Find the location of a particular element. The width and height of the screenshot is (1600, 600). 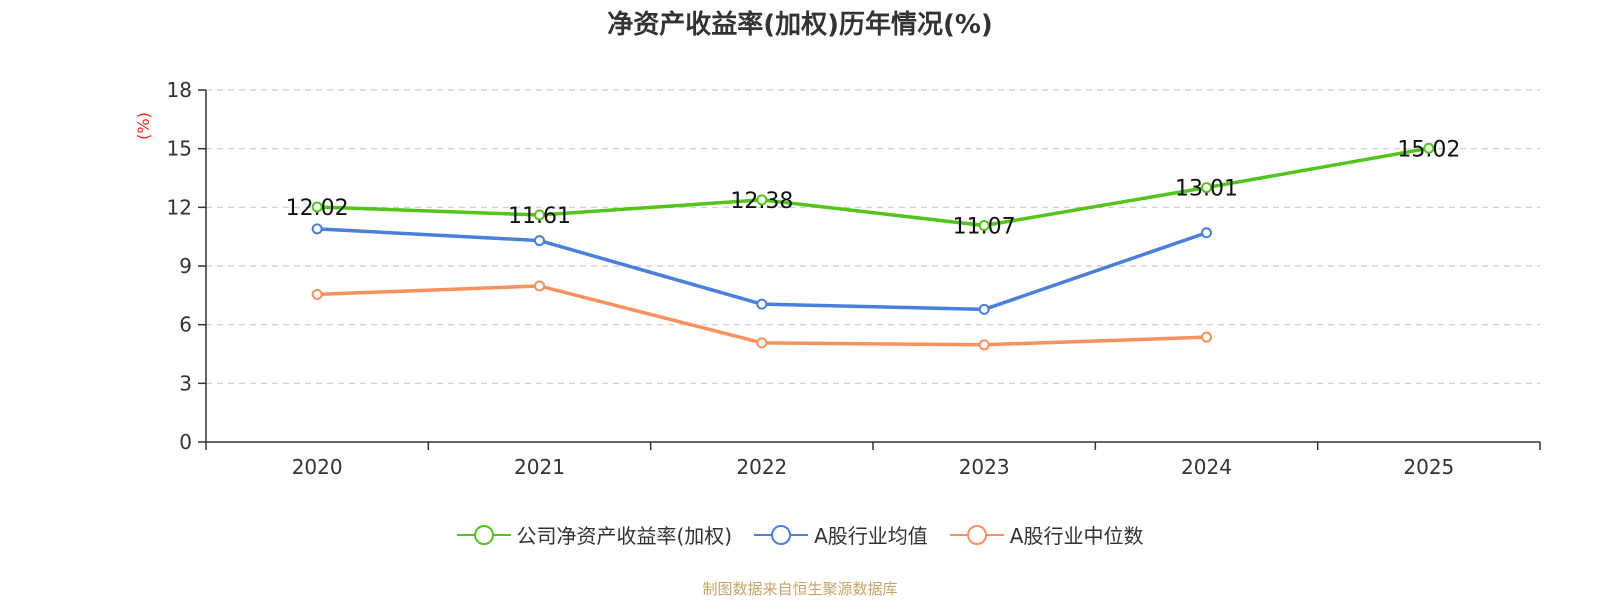

legend-item: A股行业均值 is located at coordinates (841, 534).